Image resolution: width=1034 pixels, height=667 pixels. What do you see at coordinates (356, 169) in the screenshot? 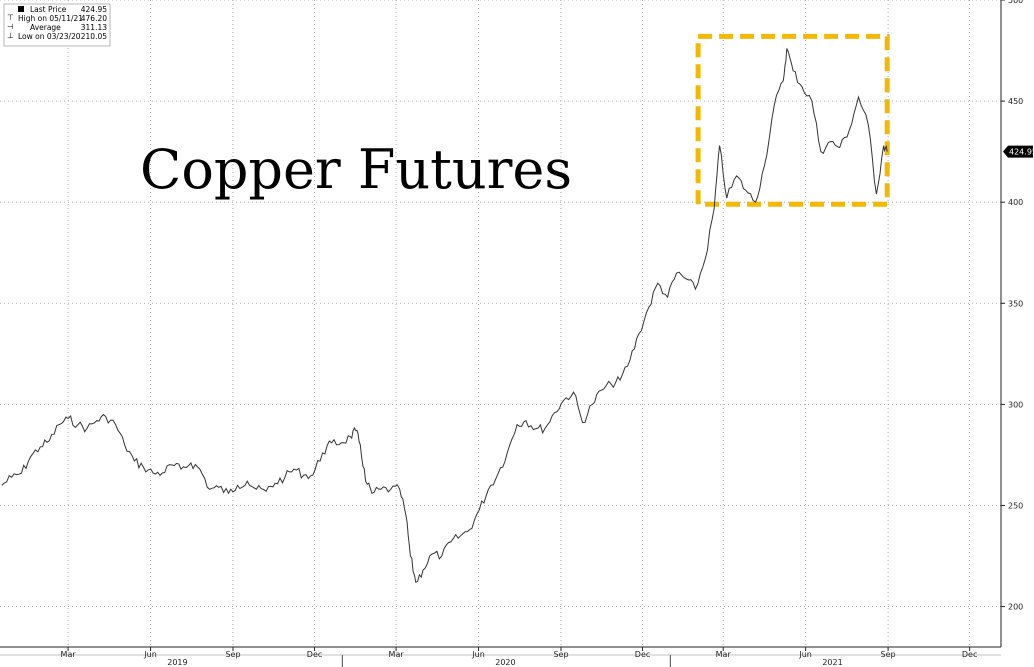
I see `chart-title: Copper Futures` at bounding box center [356, 169].